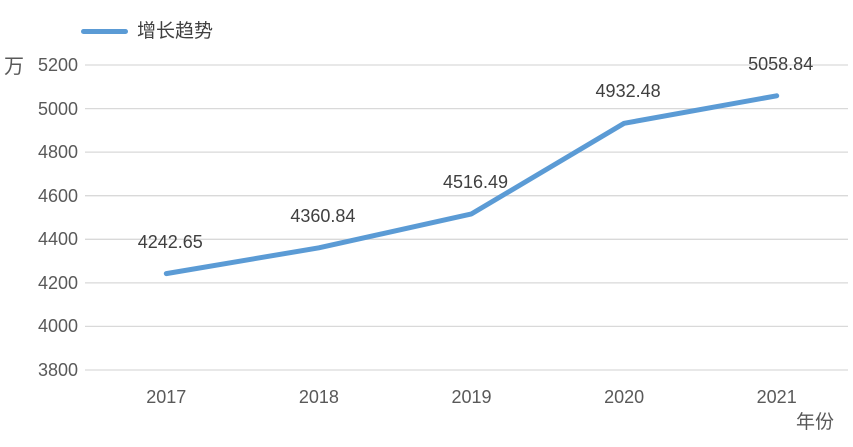 This screenshot has height=447, width=853. What do you see at coordinates (776, 397) in the screenshot?
I see `x-tick-label: 2021` at bounding box center [776, 397].